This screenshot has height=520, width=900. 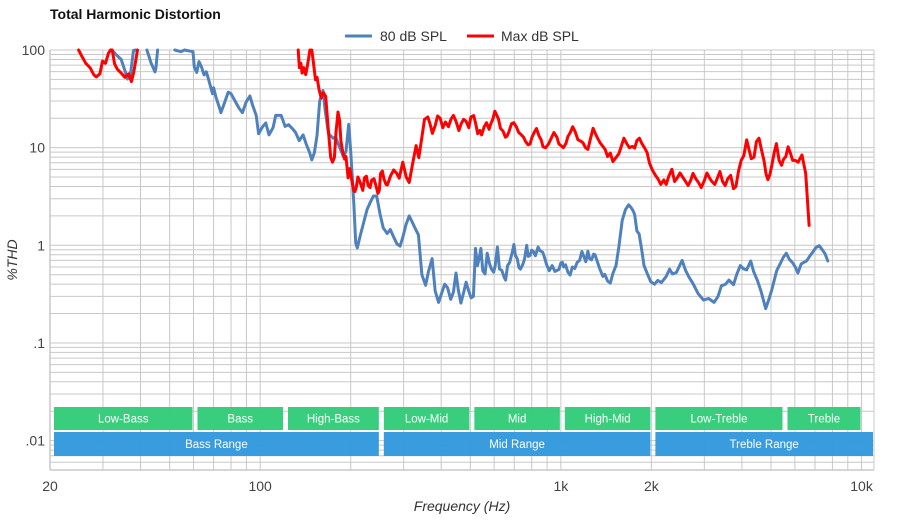 I want to click on y-axis-label: %THD, so click(x=12, y=259).